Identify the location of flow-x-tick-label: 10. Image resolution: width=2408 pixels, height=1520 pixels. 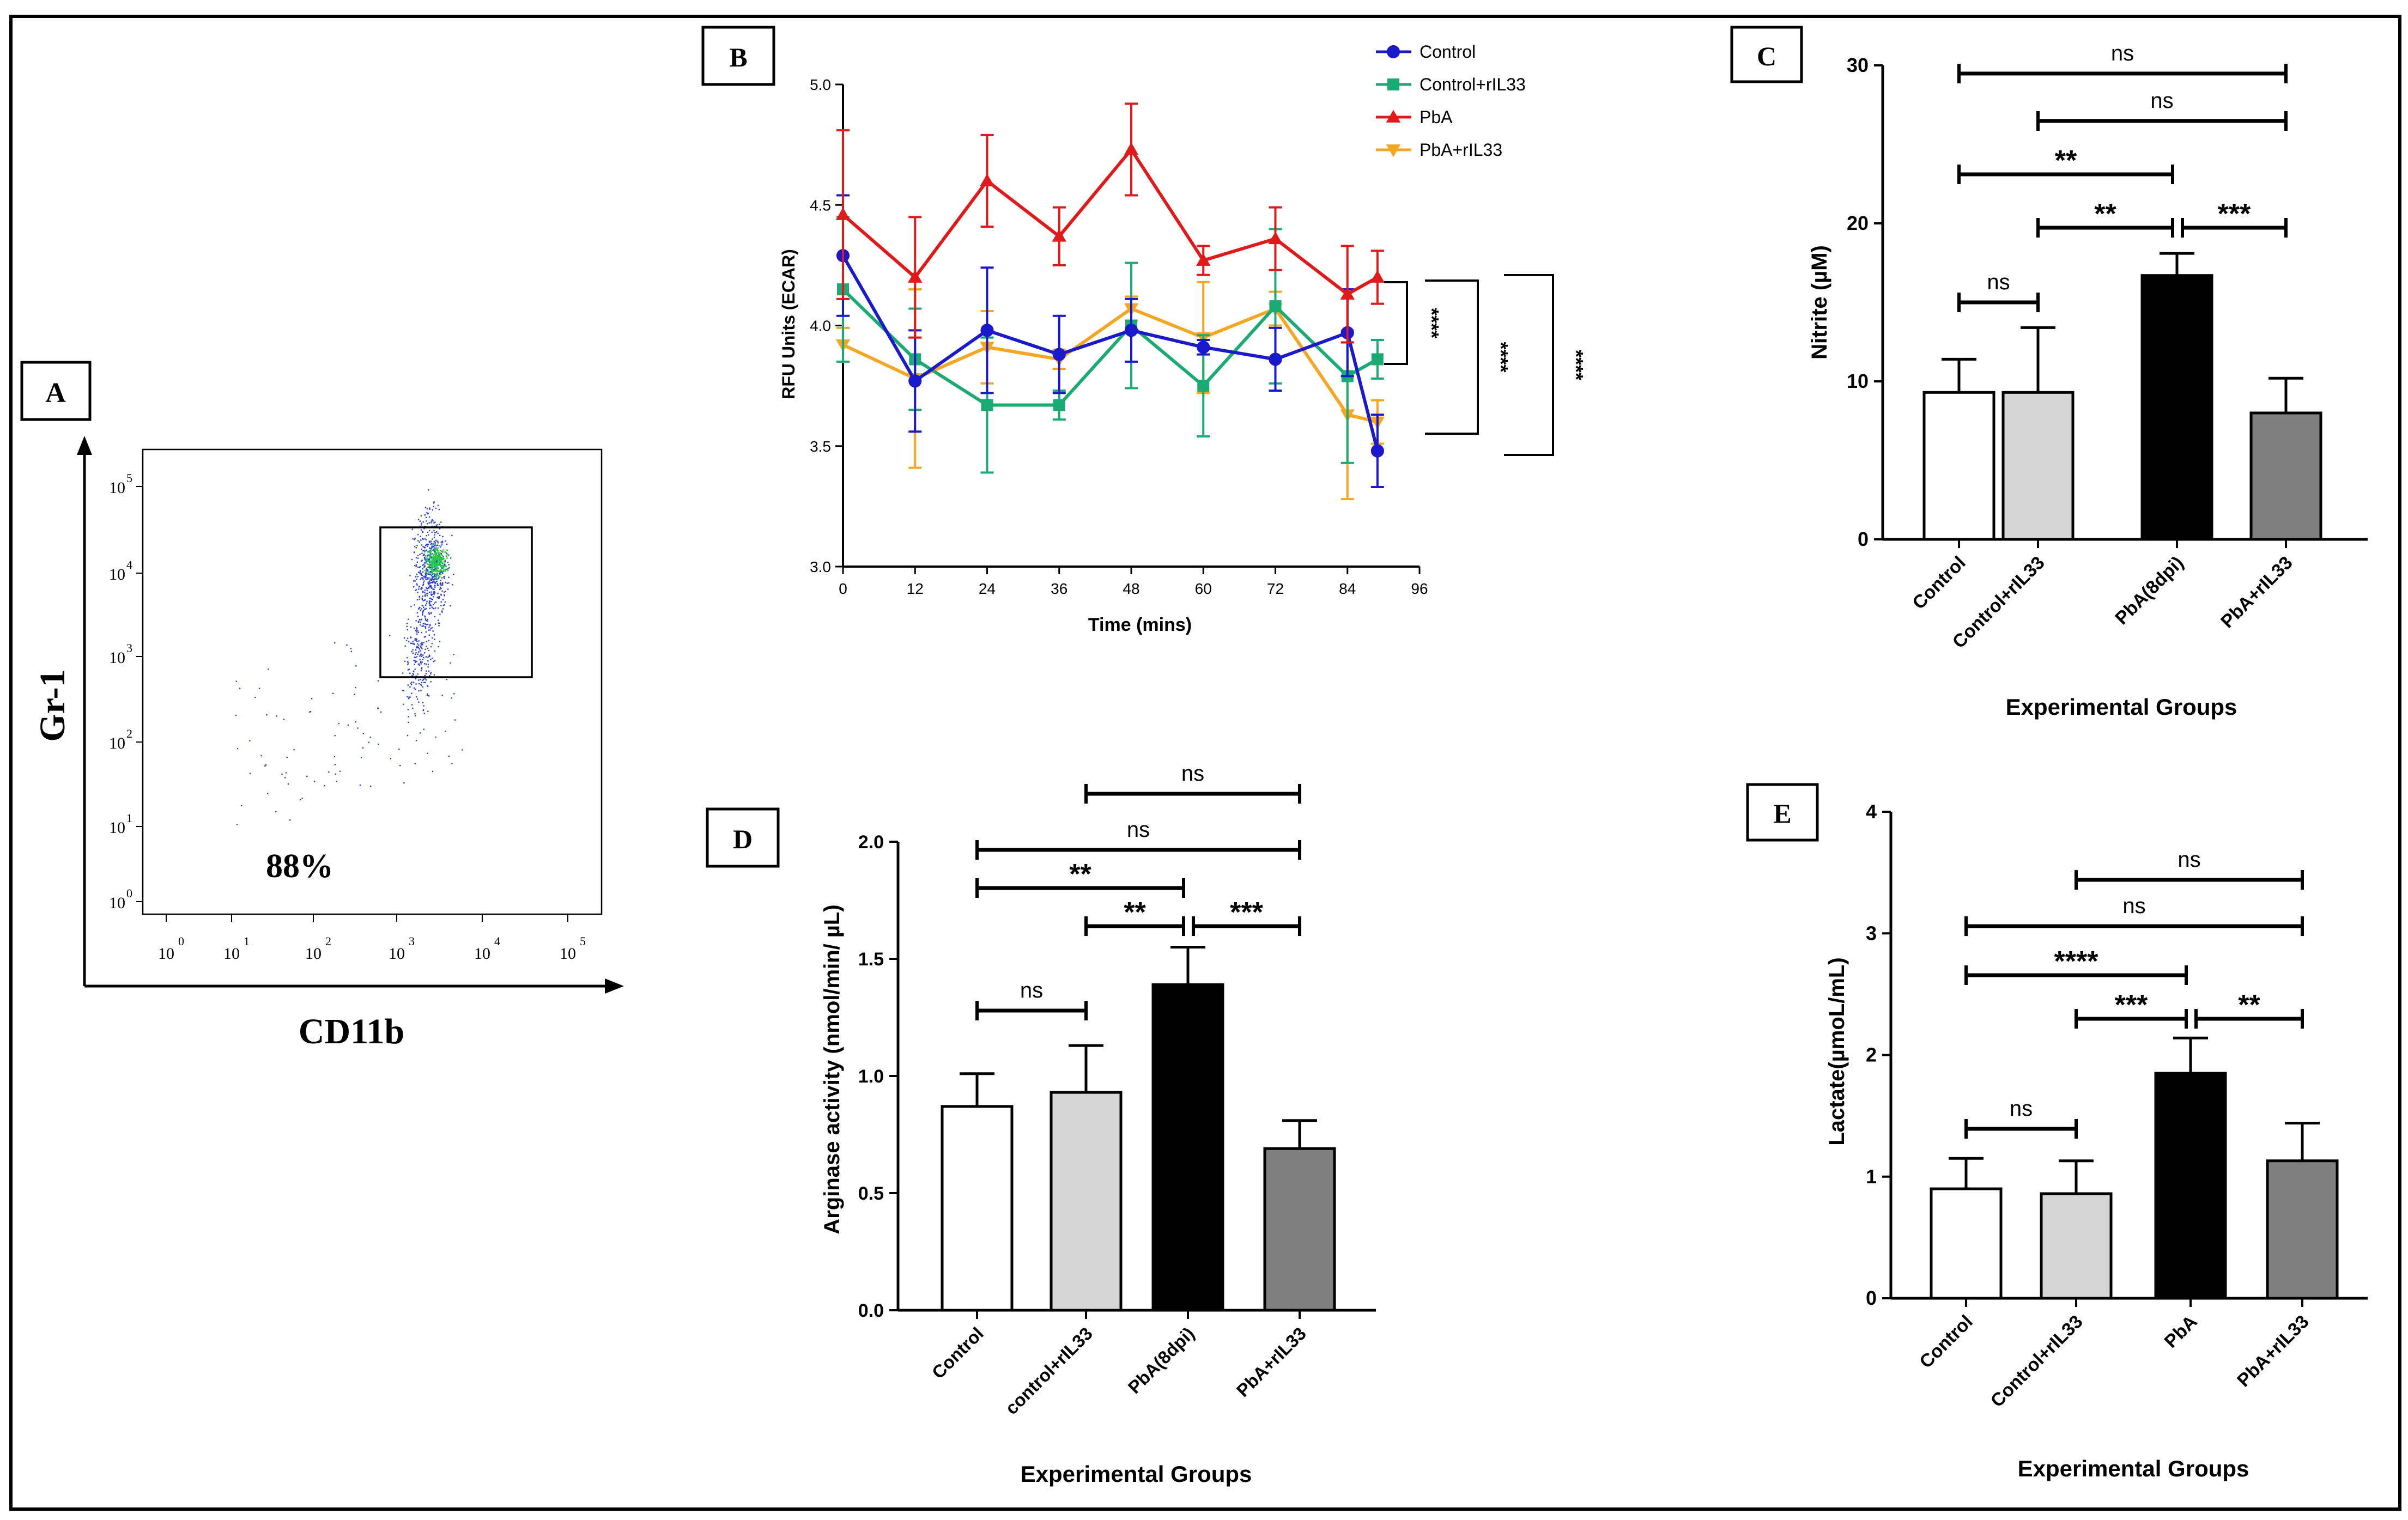
(482, 954).